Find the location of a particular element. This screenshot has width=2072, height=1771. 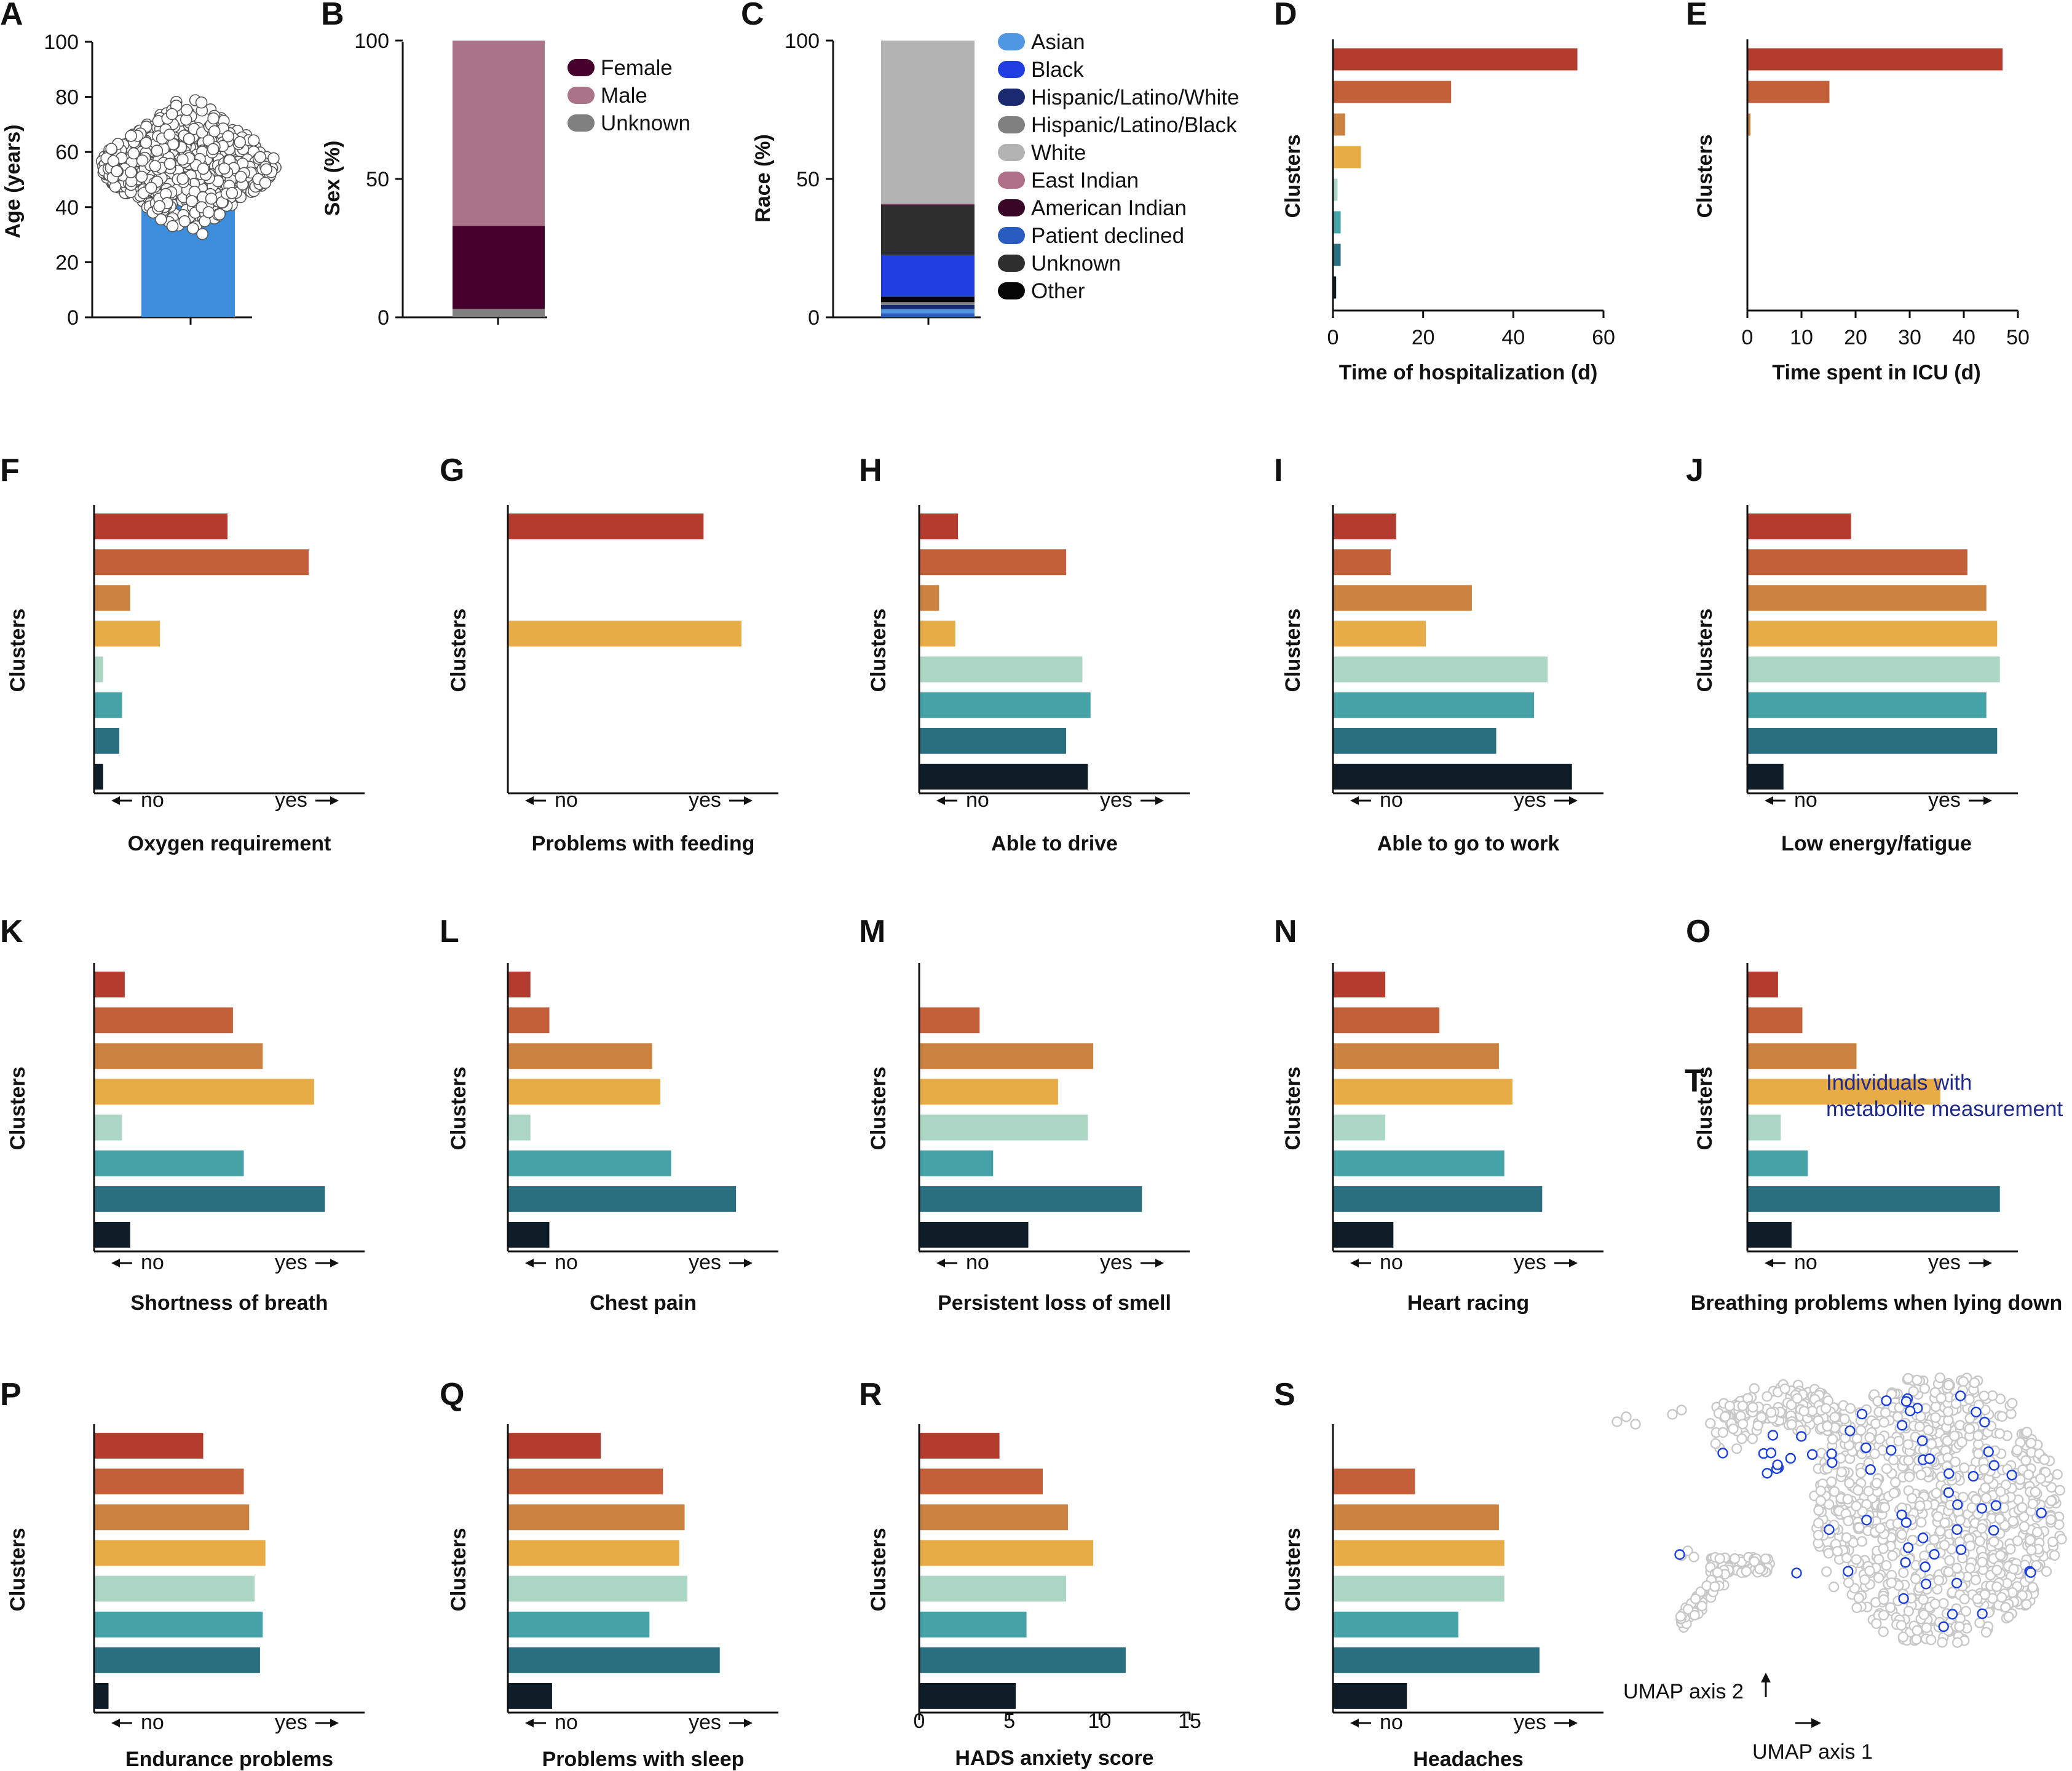

y-axis-title-m: Clusters is located at coordinates (879, 1108).